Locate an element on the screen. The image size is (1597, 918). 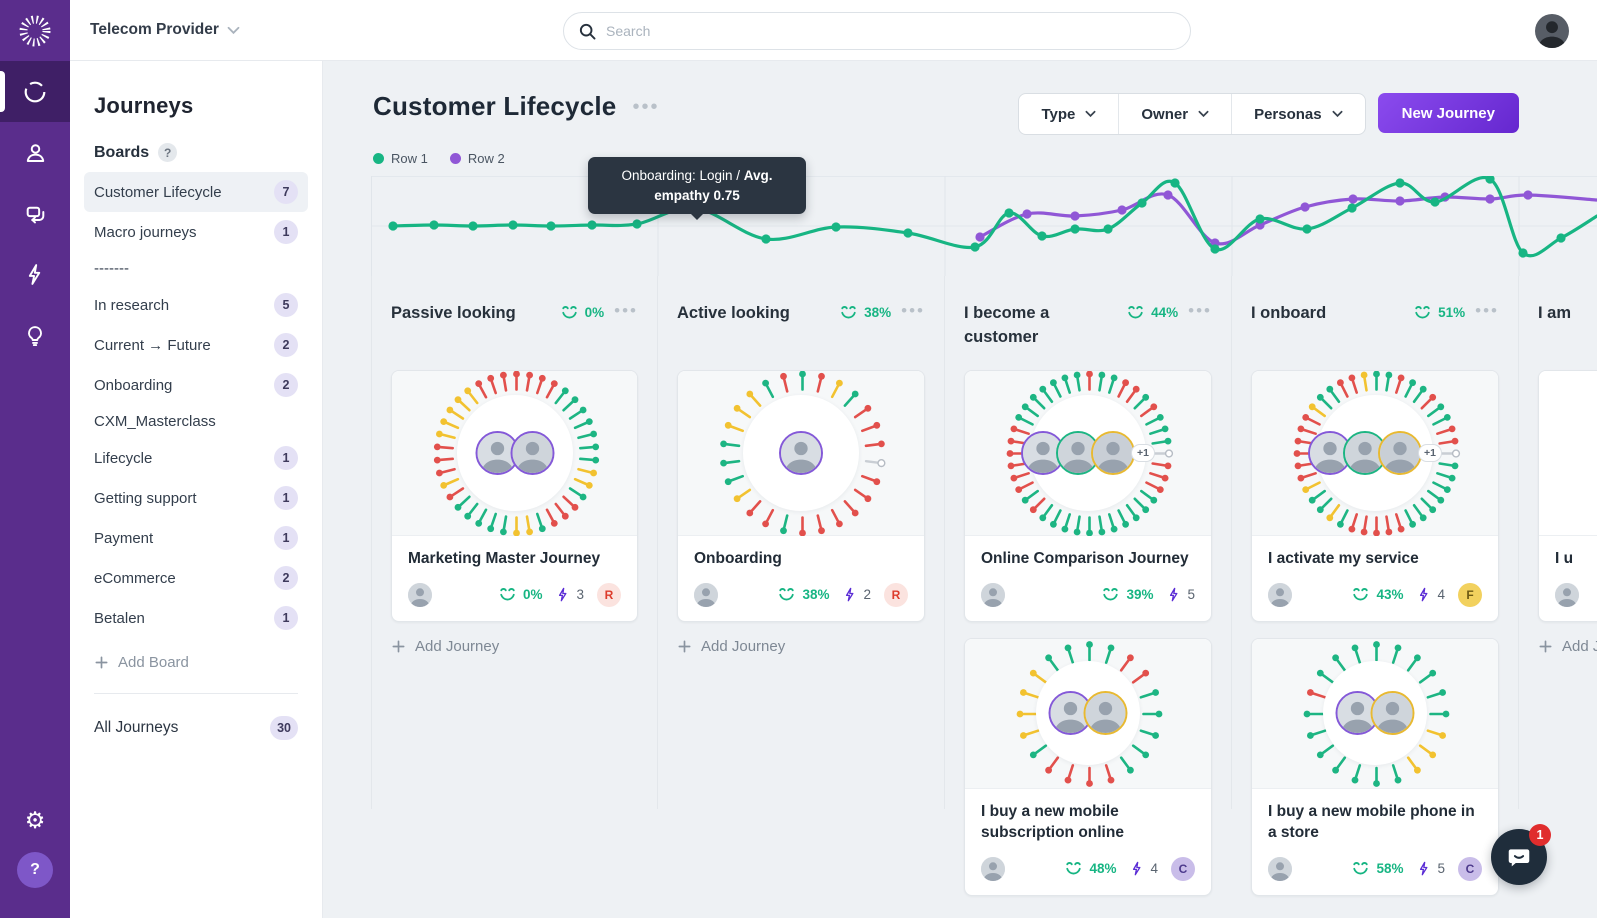
board-item-label: In research is located at coordinates (132, 305).